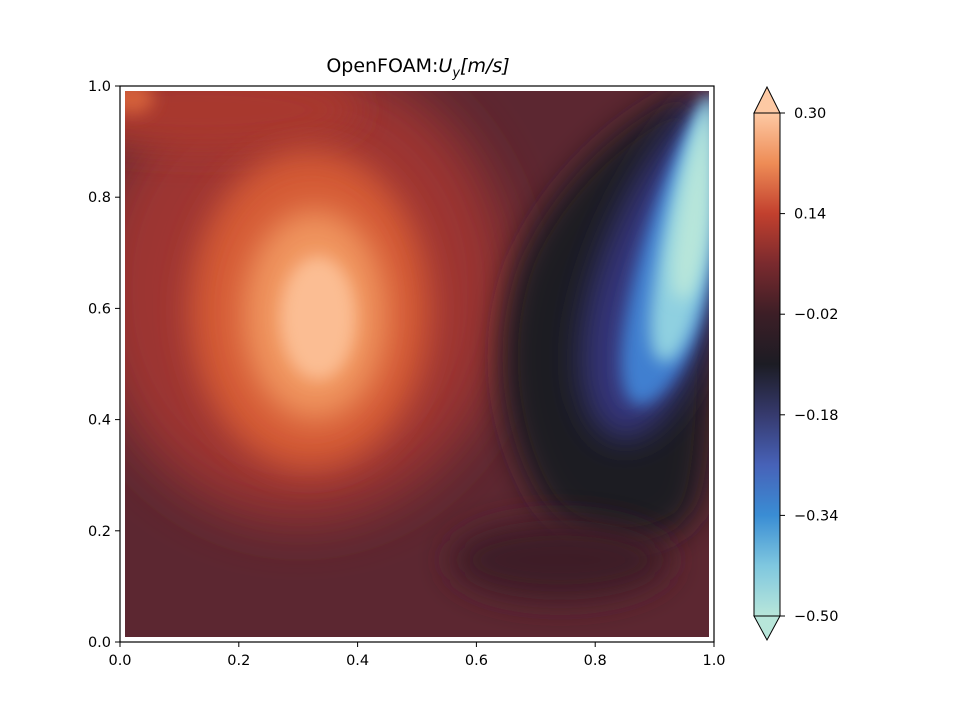 This screenshot has height=724, width=960. What do you see at coordinates (137, 100) in the screenshot?
I see `field-corner-highlight` at bounding box center [137, 100].